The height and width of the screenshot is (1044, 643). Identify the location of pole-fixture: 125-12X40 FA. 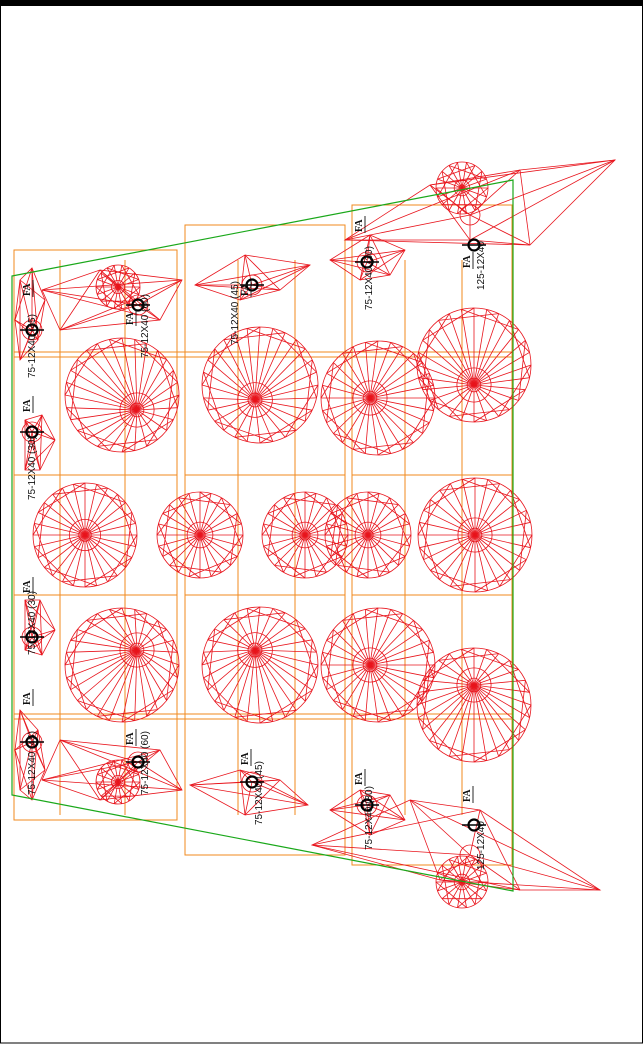
(474, 828).